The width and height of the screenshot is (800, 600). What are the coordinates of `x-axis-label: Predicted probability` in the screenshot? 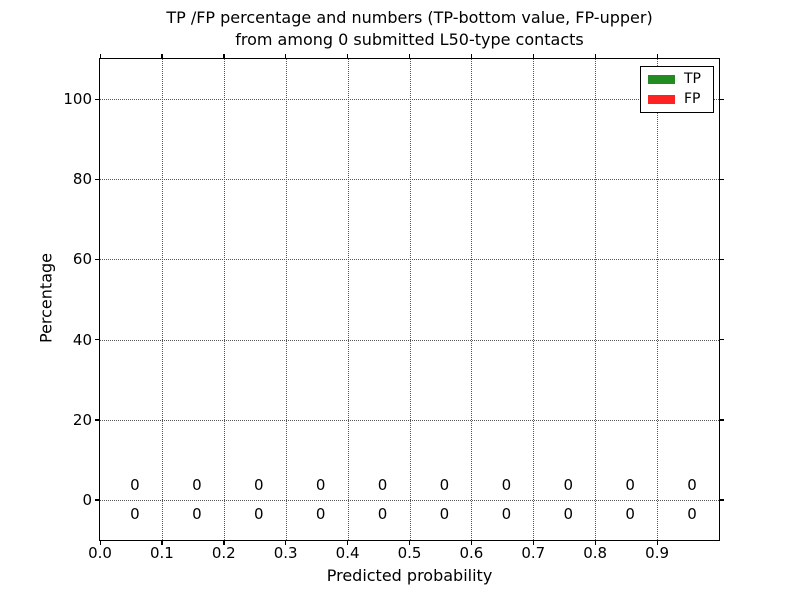 It's located at (409, 575).